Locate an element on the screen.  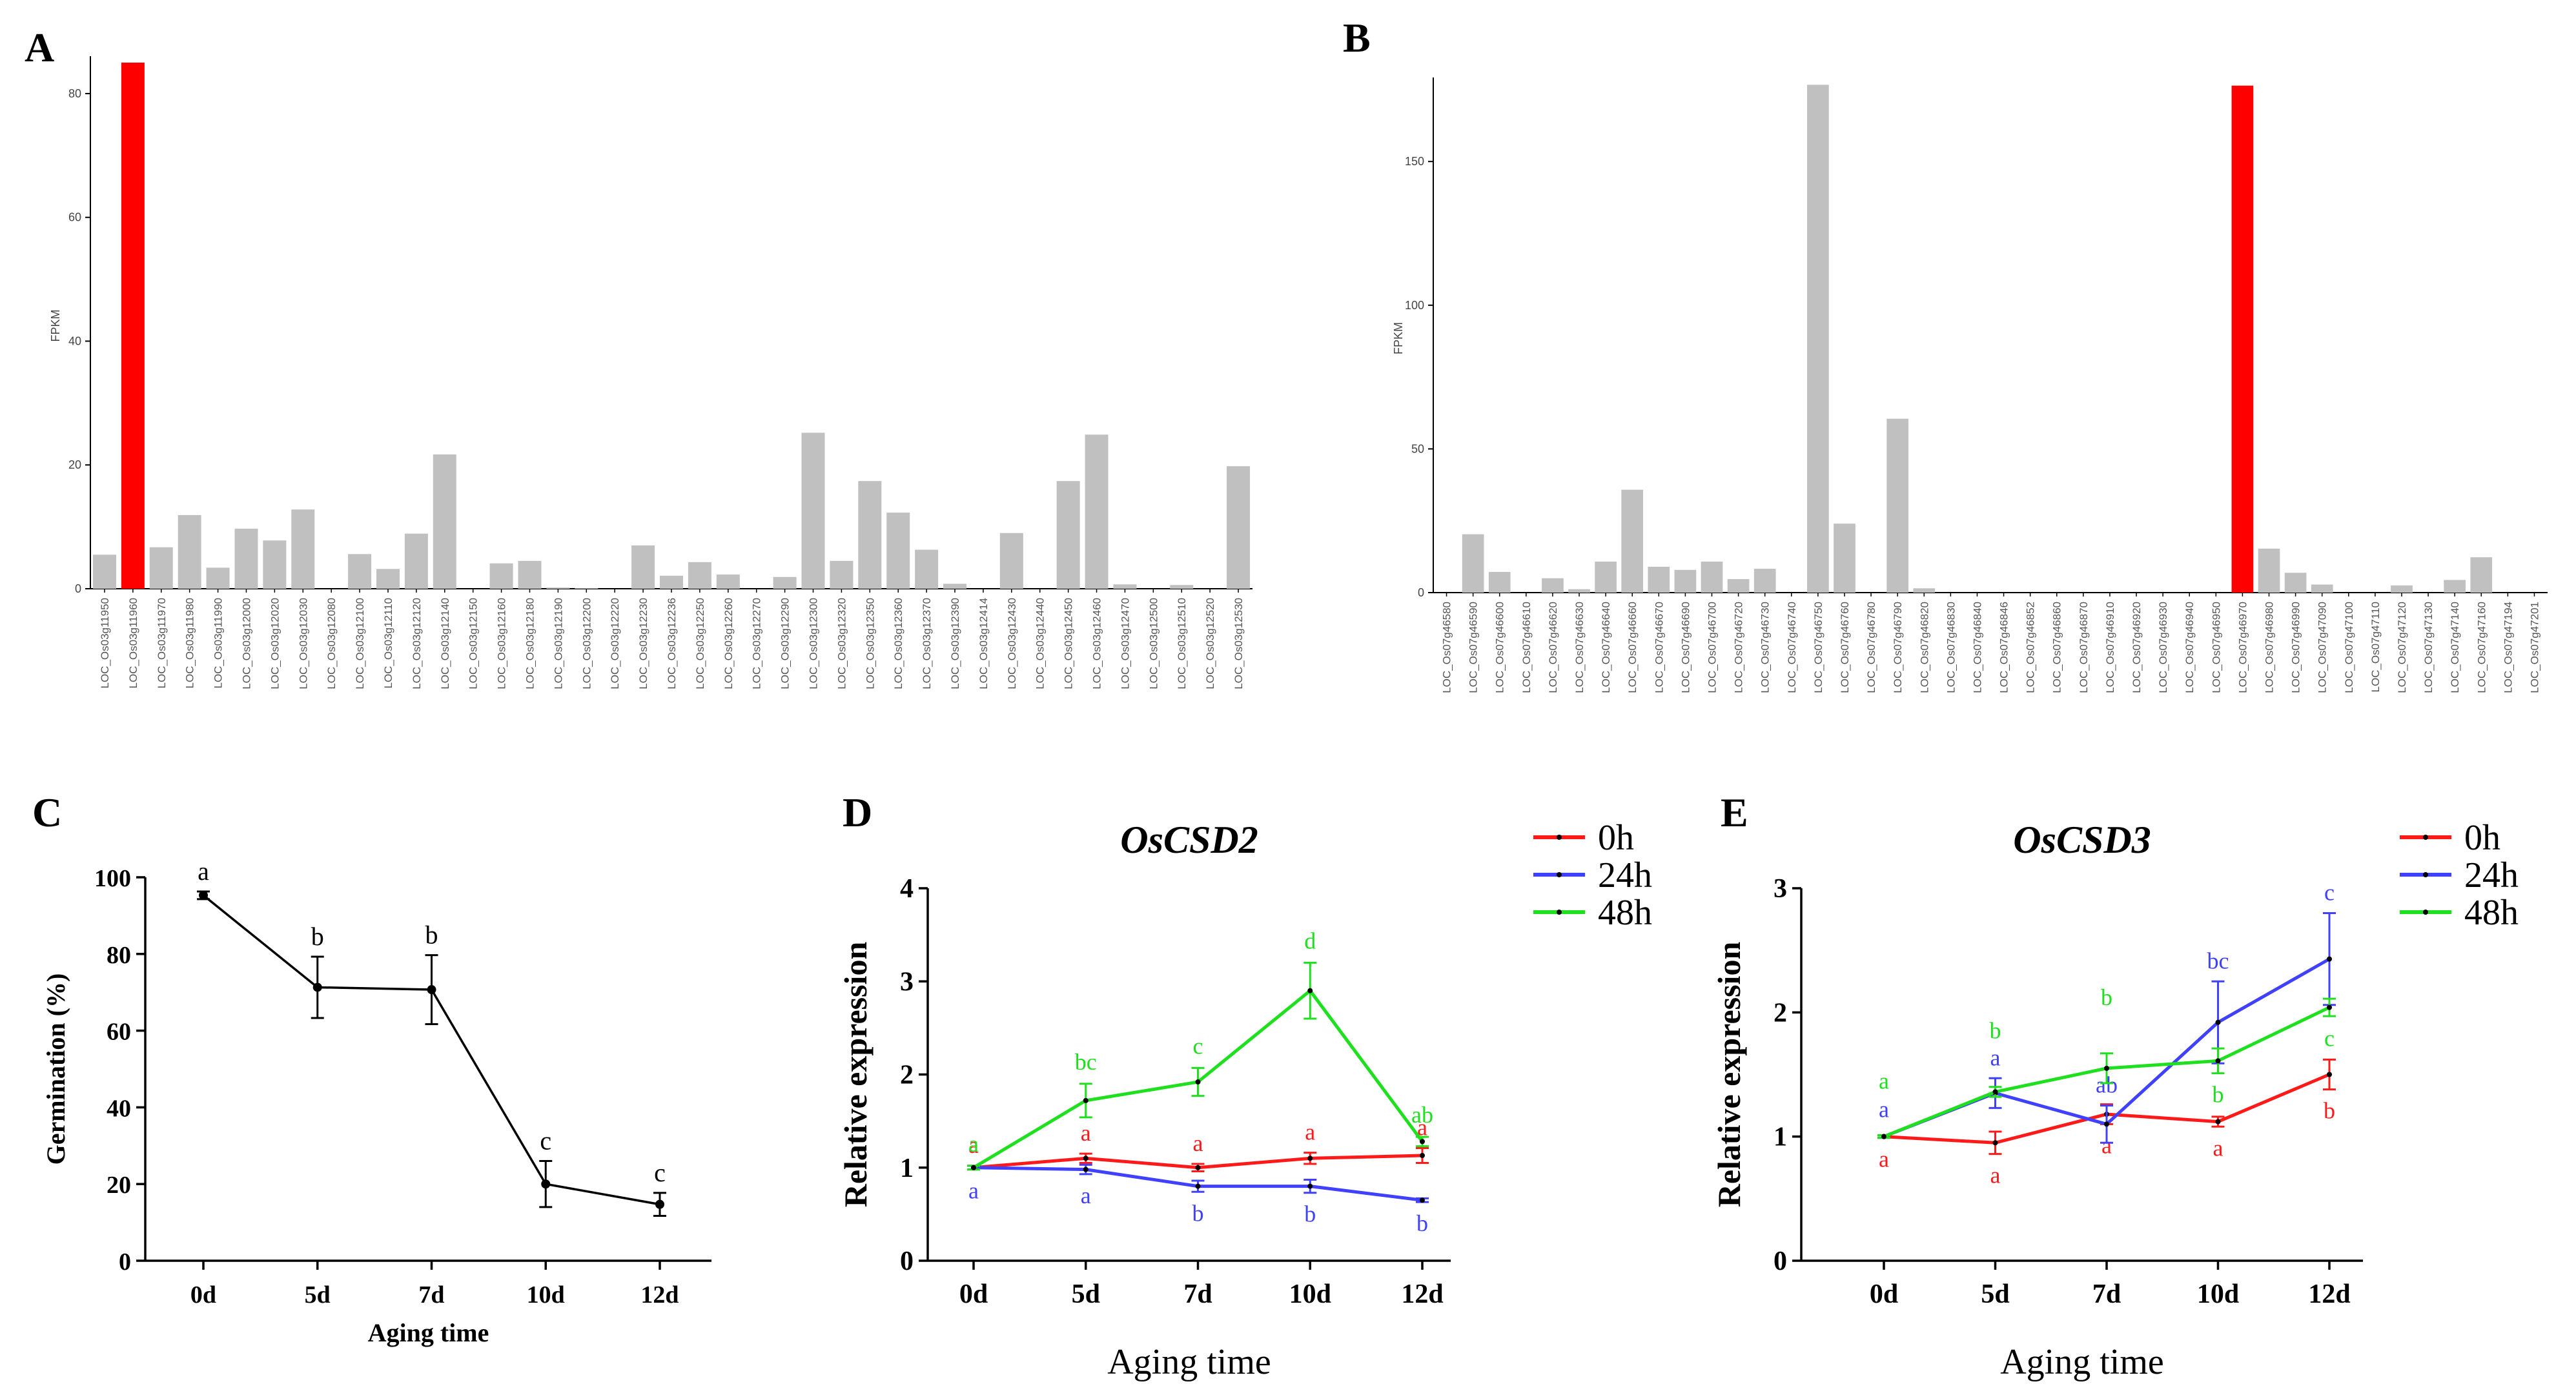
x-tick-label: LOC_Os03g12110 is located at coordinates (388, 643).